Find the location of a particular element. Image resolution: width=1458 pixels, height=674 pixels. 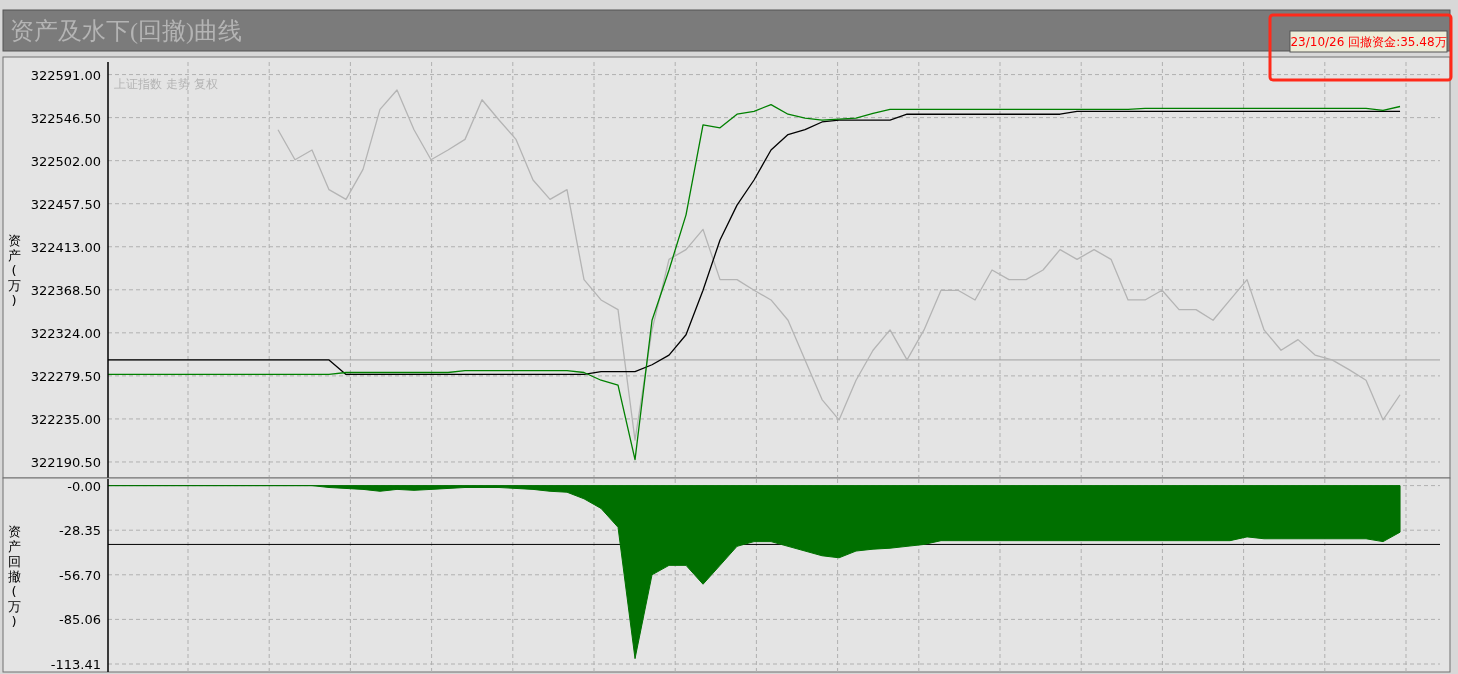

y-tick-label: -85.06 is located at coordinates (80, 620).